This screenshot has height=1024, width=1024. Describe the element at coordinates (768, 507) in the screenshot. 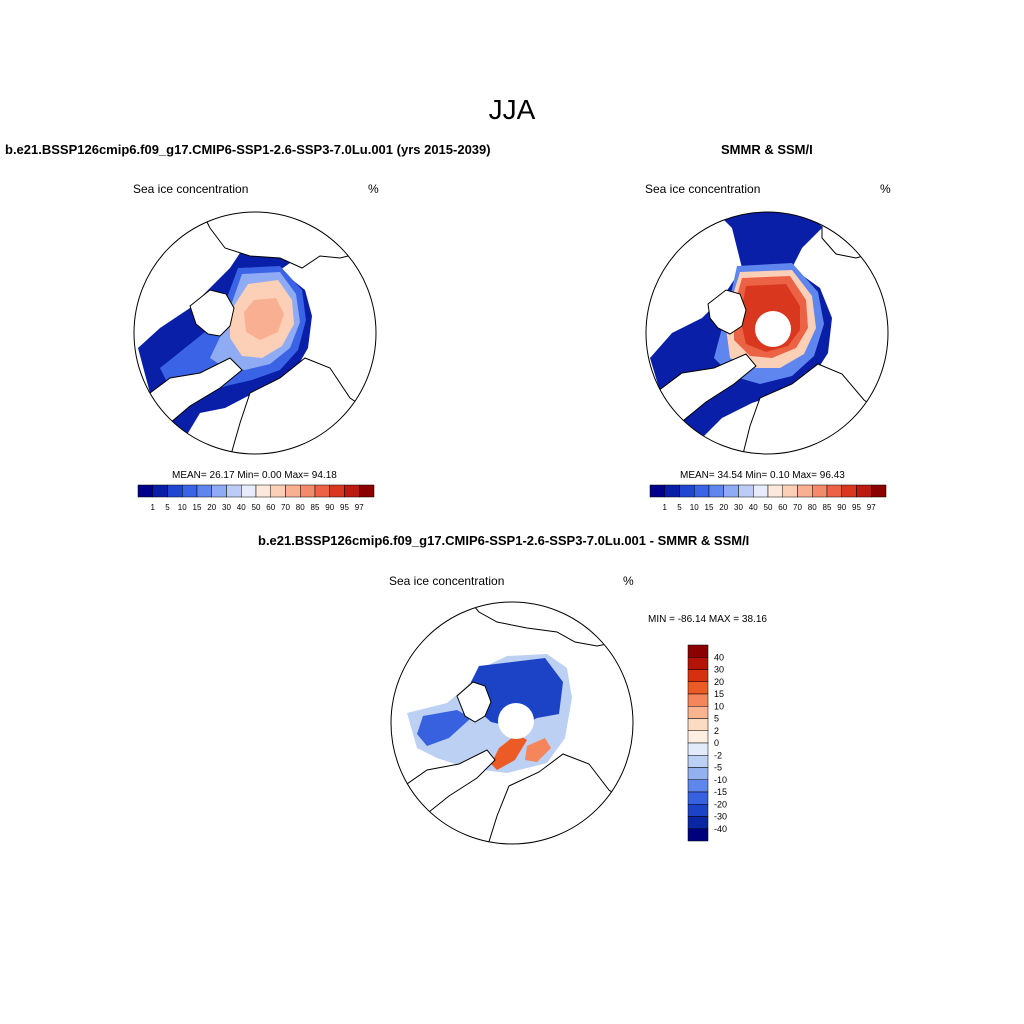

I see `panel2-colorbar-tick-label: 50` at that location.